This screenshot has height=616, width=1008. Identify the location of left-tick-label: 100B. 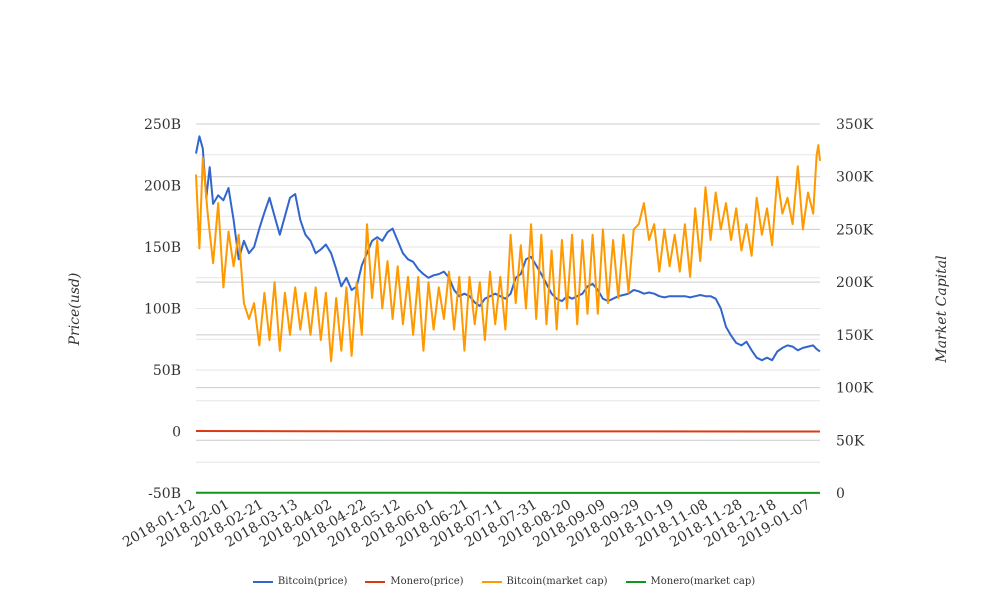
(162, 310).